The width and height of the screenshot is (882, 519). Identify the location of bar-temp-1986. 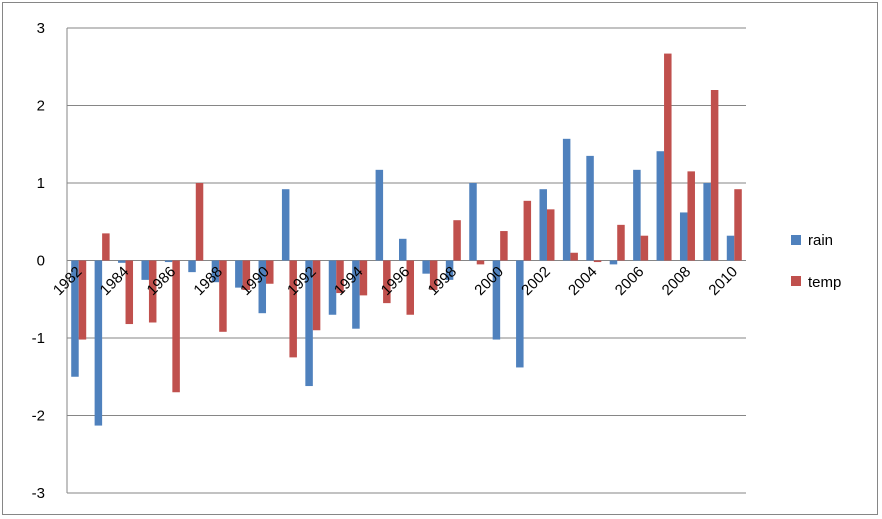
(176, 326).